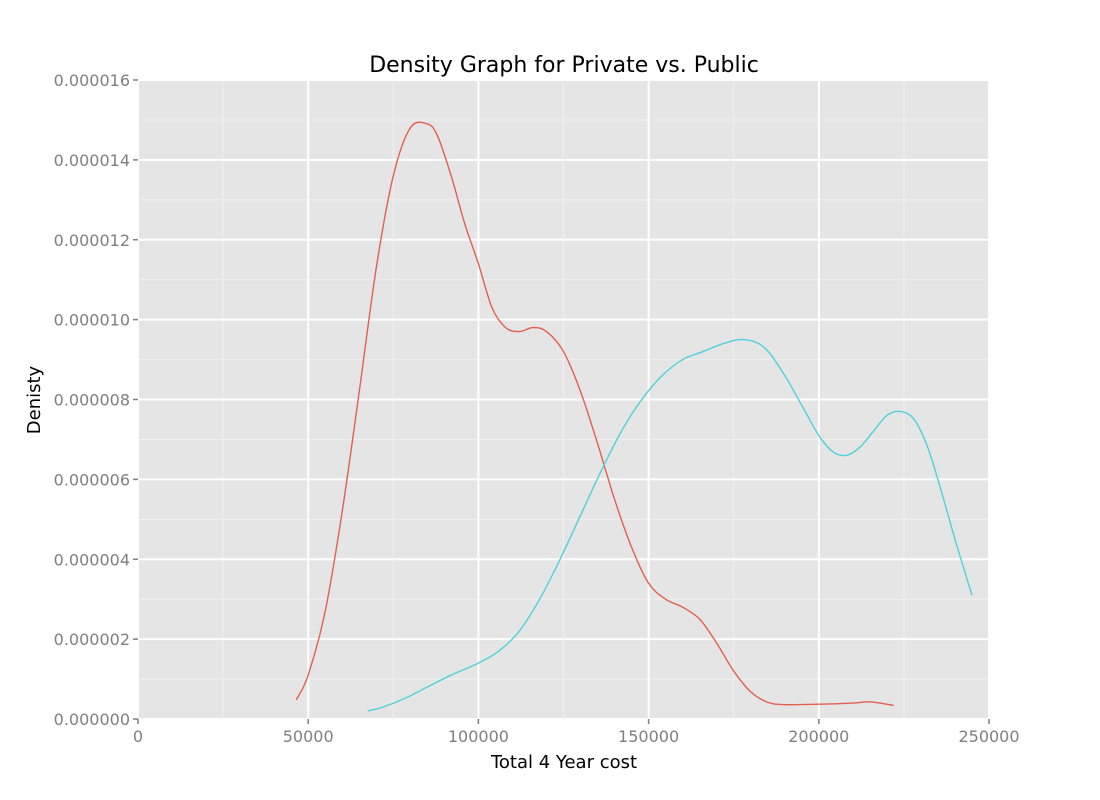 The height and width of the screenshot is (800, 1100). What do you see at coordinates (92, 559) in the screenshot?
I see `y-tick-label: 0.000004` at bounding box center [92, 559].